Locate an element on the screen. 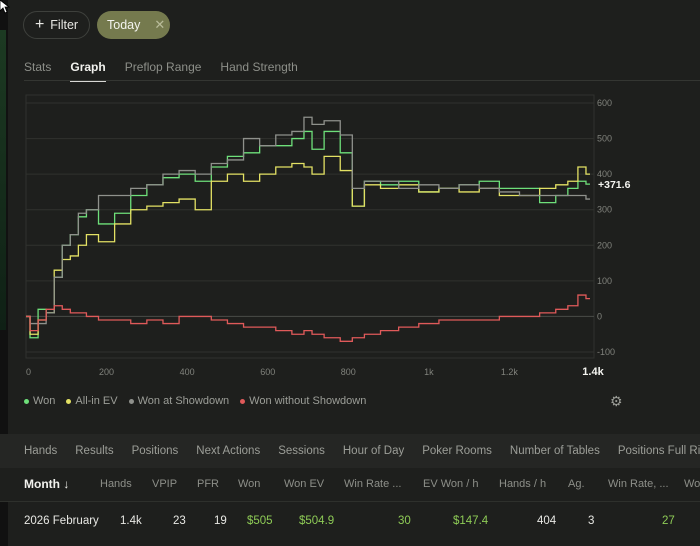  cell-pfr: 19 is located at coordinates (220, 521).